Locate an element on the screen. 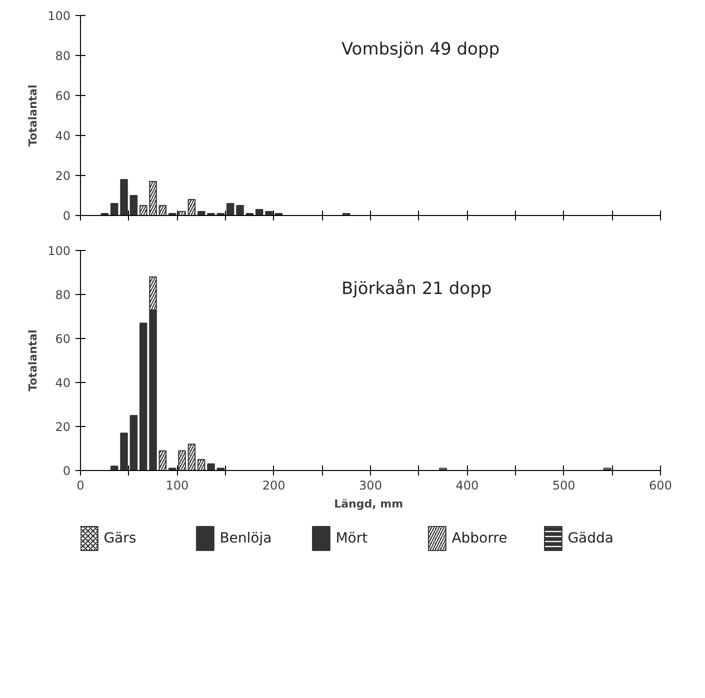  x-tick-label: 600 is located at coordinates (660, 485).